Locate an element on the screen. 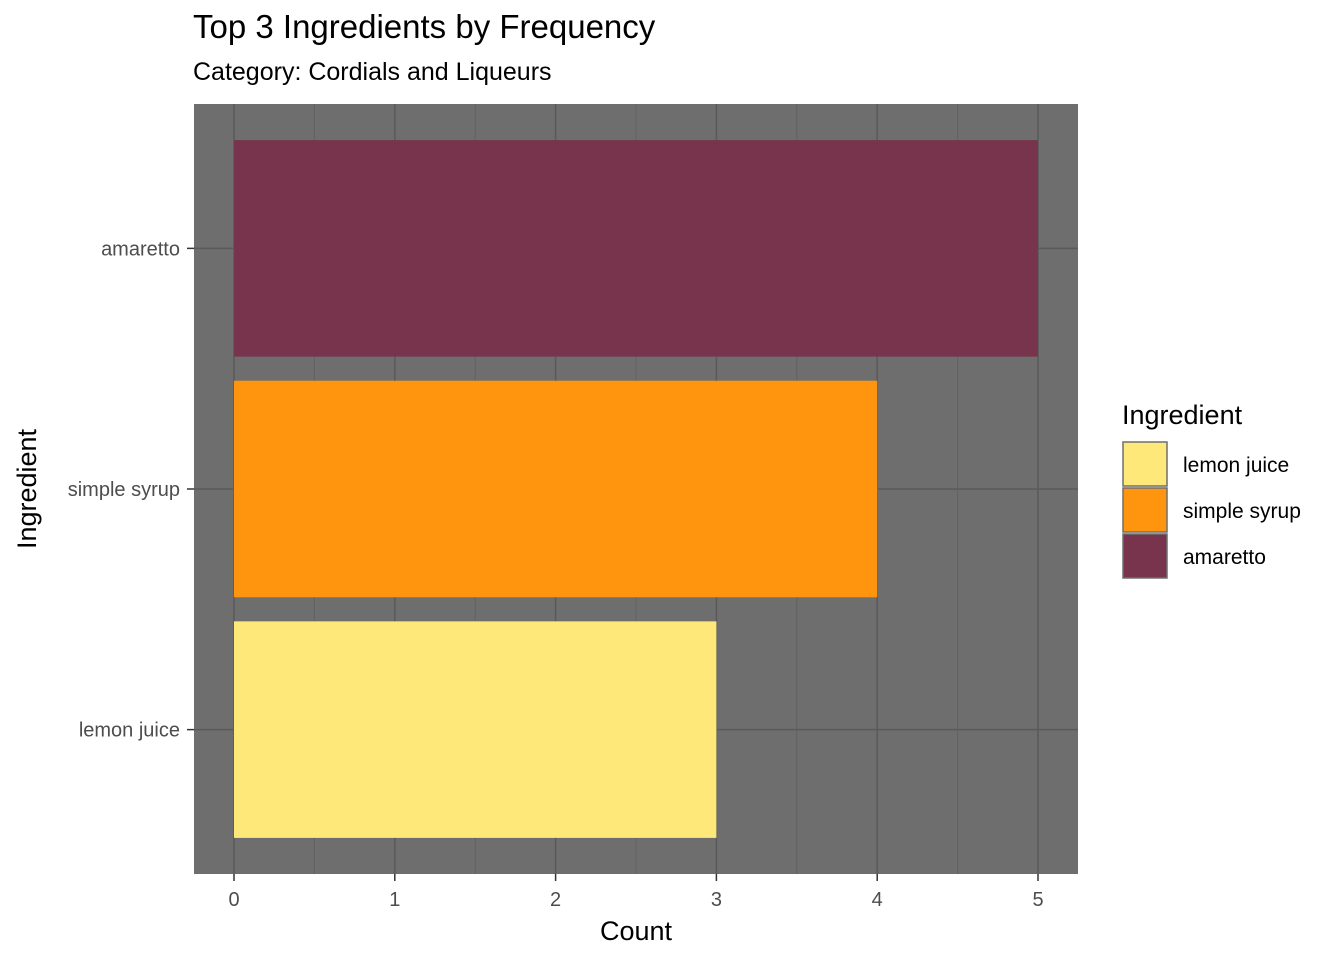 Image resolution: width=1344 pixels, height=960 pixels. legend-label: lemon juice is located at coordinates (1236, 465).